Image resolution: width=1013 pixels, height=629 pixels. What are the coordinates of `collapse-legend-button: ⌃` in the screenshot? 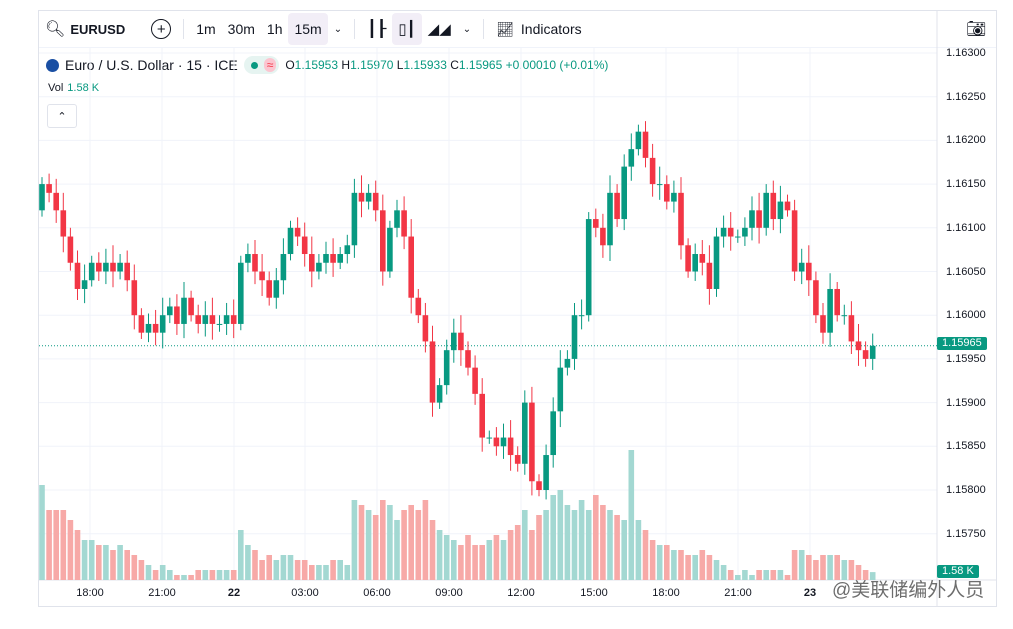 It's located at (62, 116).